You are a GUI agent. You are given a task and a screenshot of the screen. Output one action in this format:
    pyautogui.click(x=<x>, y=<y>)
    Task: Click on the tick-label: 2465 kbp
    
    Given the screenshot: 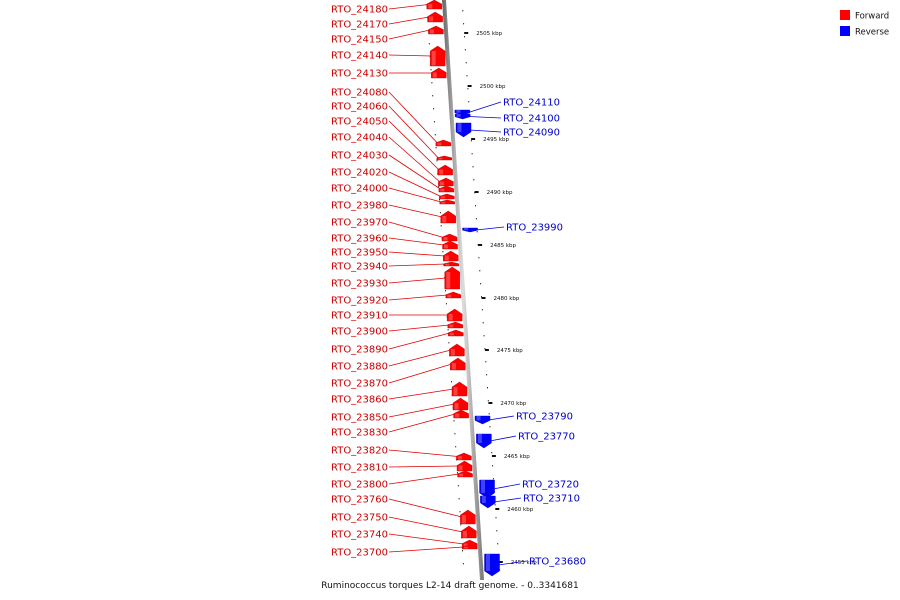 What is the action you would take?
    pyautogui.click(x=517, y=457)
    